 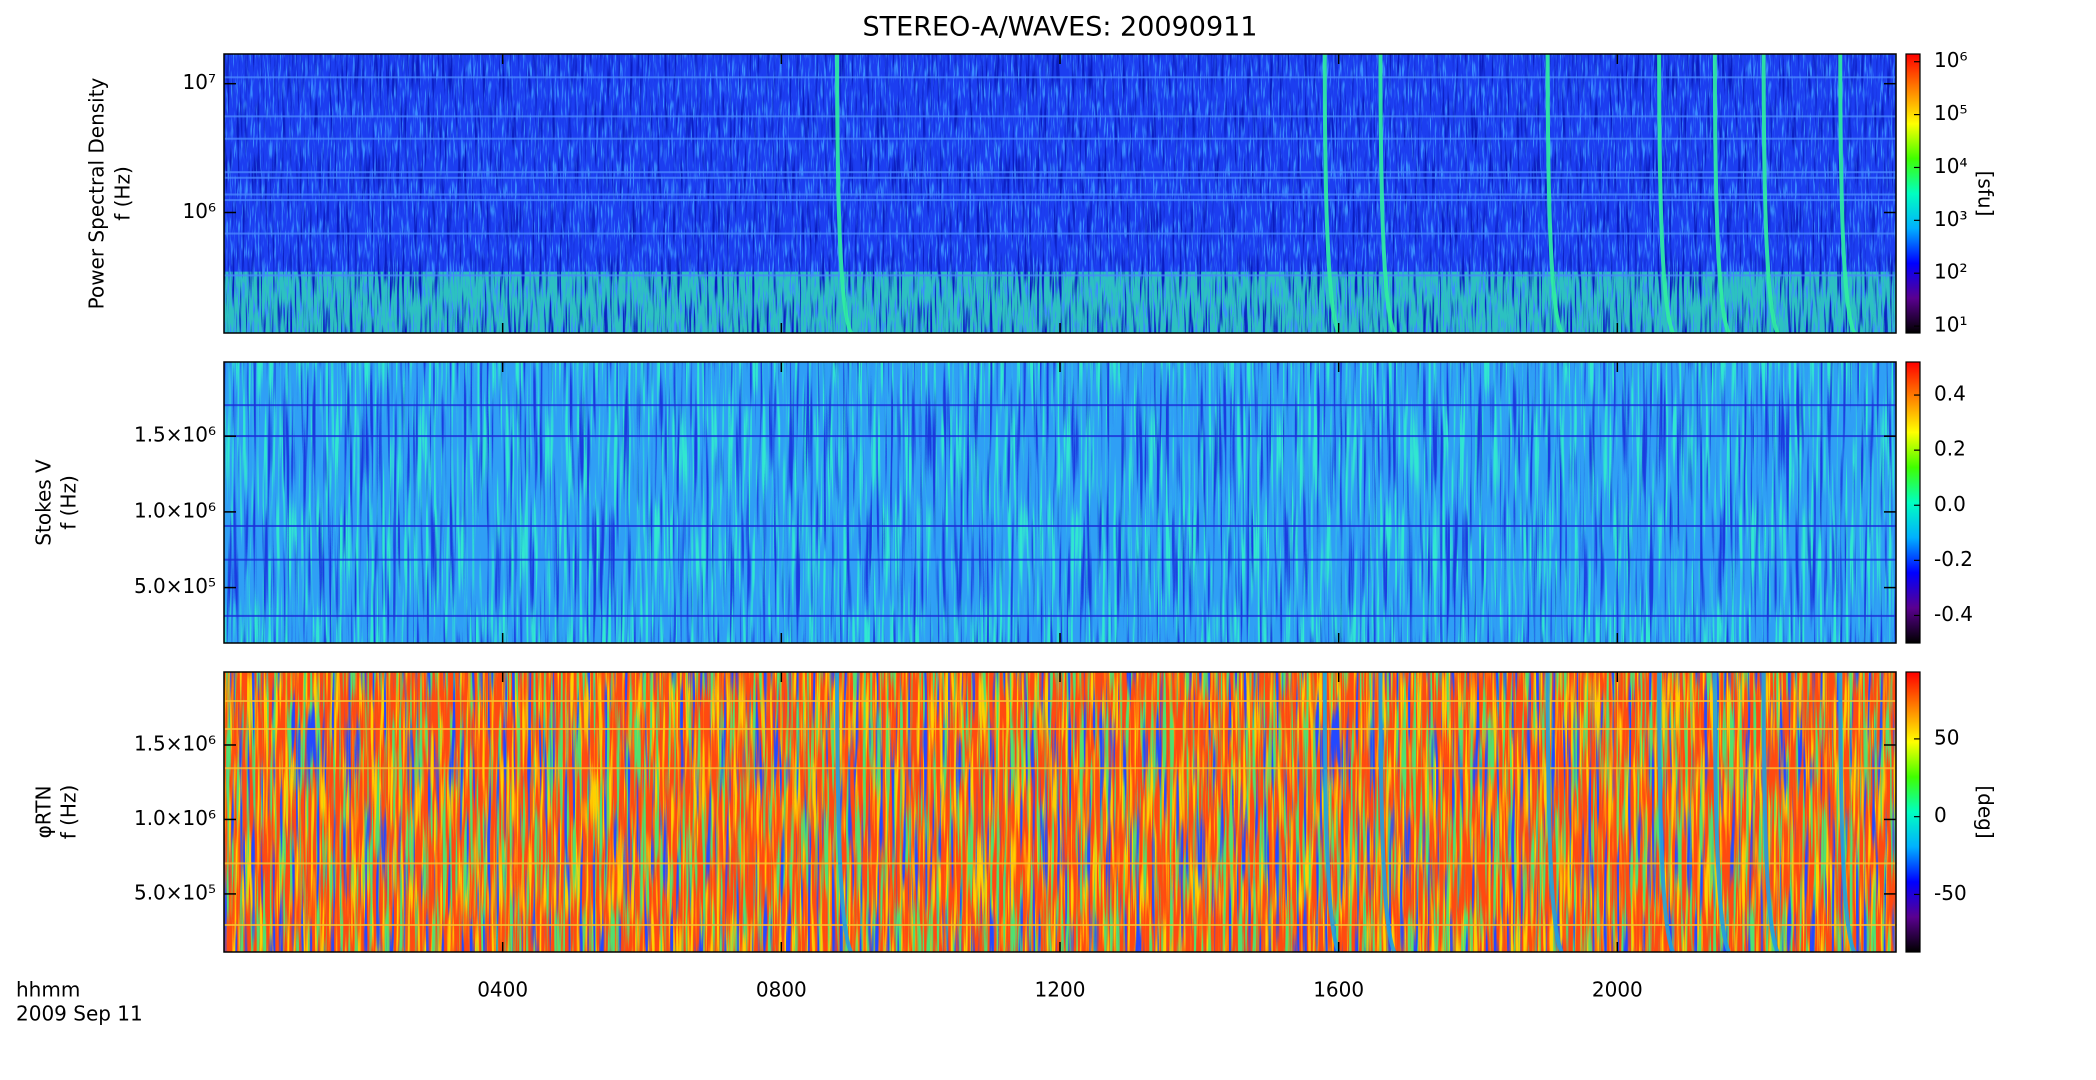 What do you see at coordinates (1950, 449) in the screenshot?
I see `colorbar-tick-label: 0.2` at bounding box center [1950, 449].